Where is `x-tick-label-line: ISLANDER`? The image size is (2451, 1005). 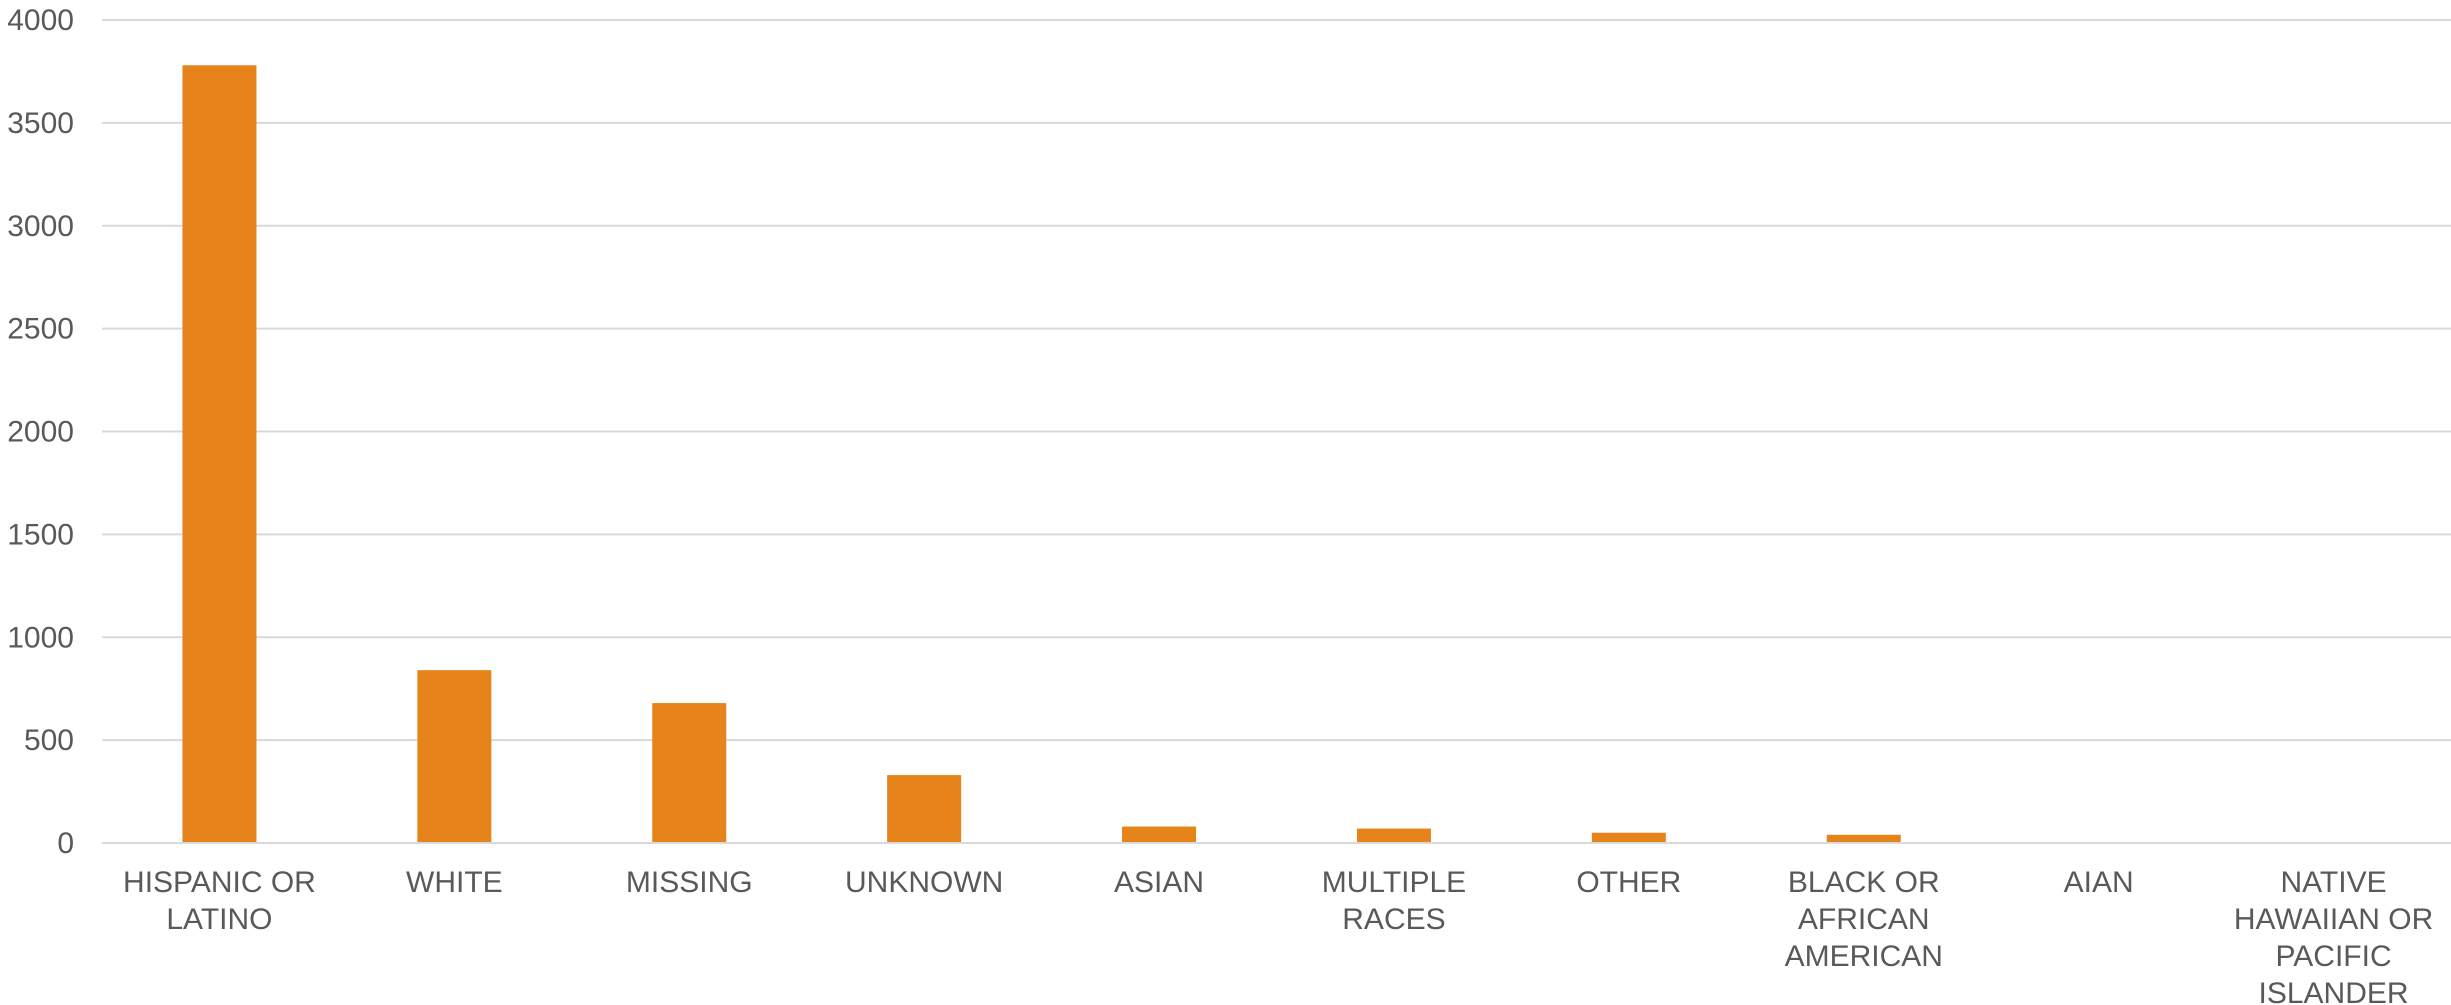
x-tick-label-line: ISLANDER is located at coordinates (2334, 991).